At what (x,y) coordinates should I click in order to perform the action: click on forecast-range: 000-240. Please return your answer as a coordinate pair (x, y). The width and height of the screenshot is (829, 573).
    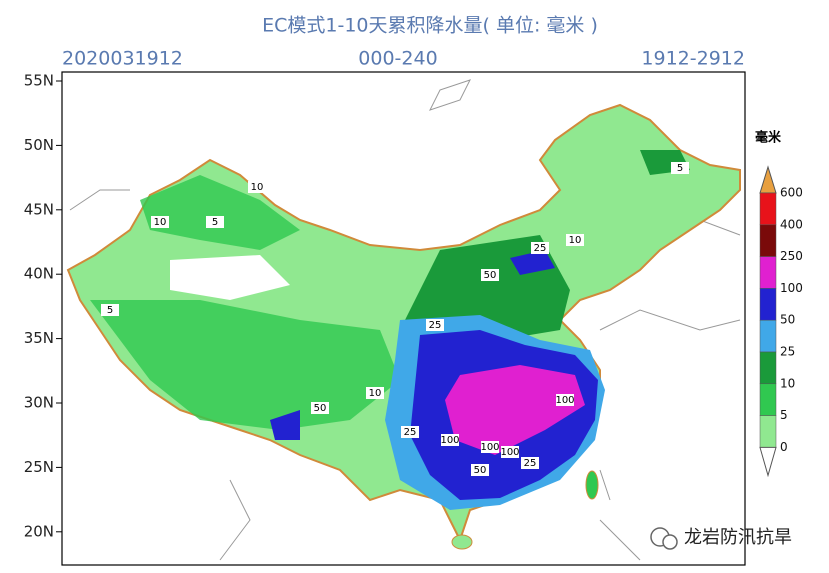
    Looking at the image, I should click on (397, 59).